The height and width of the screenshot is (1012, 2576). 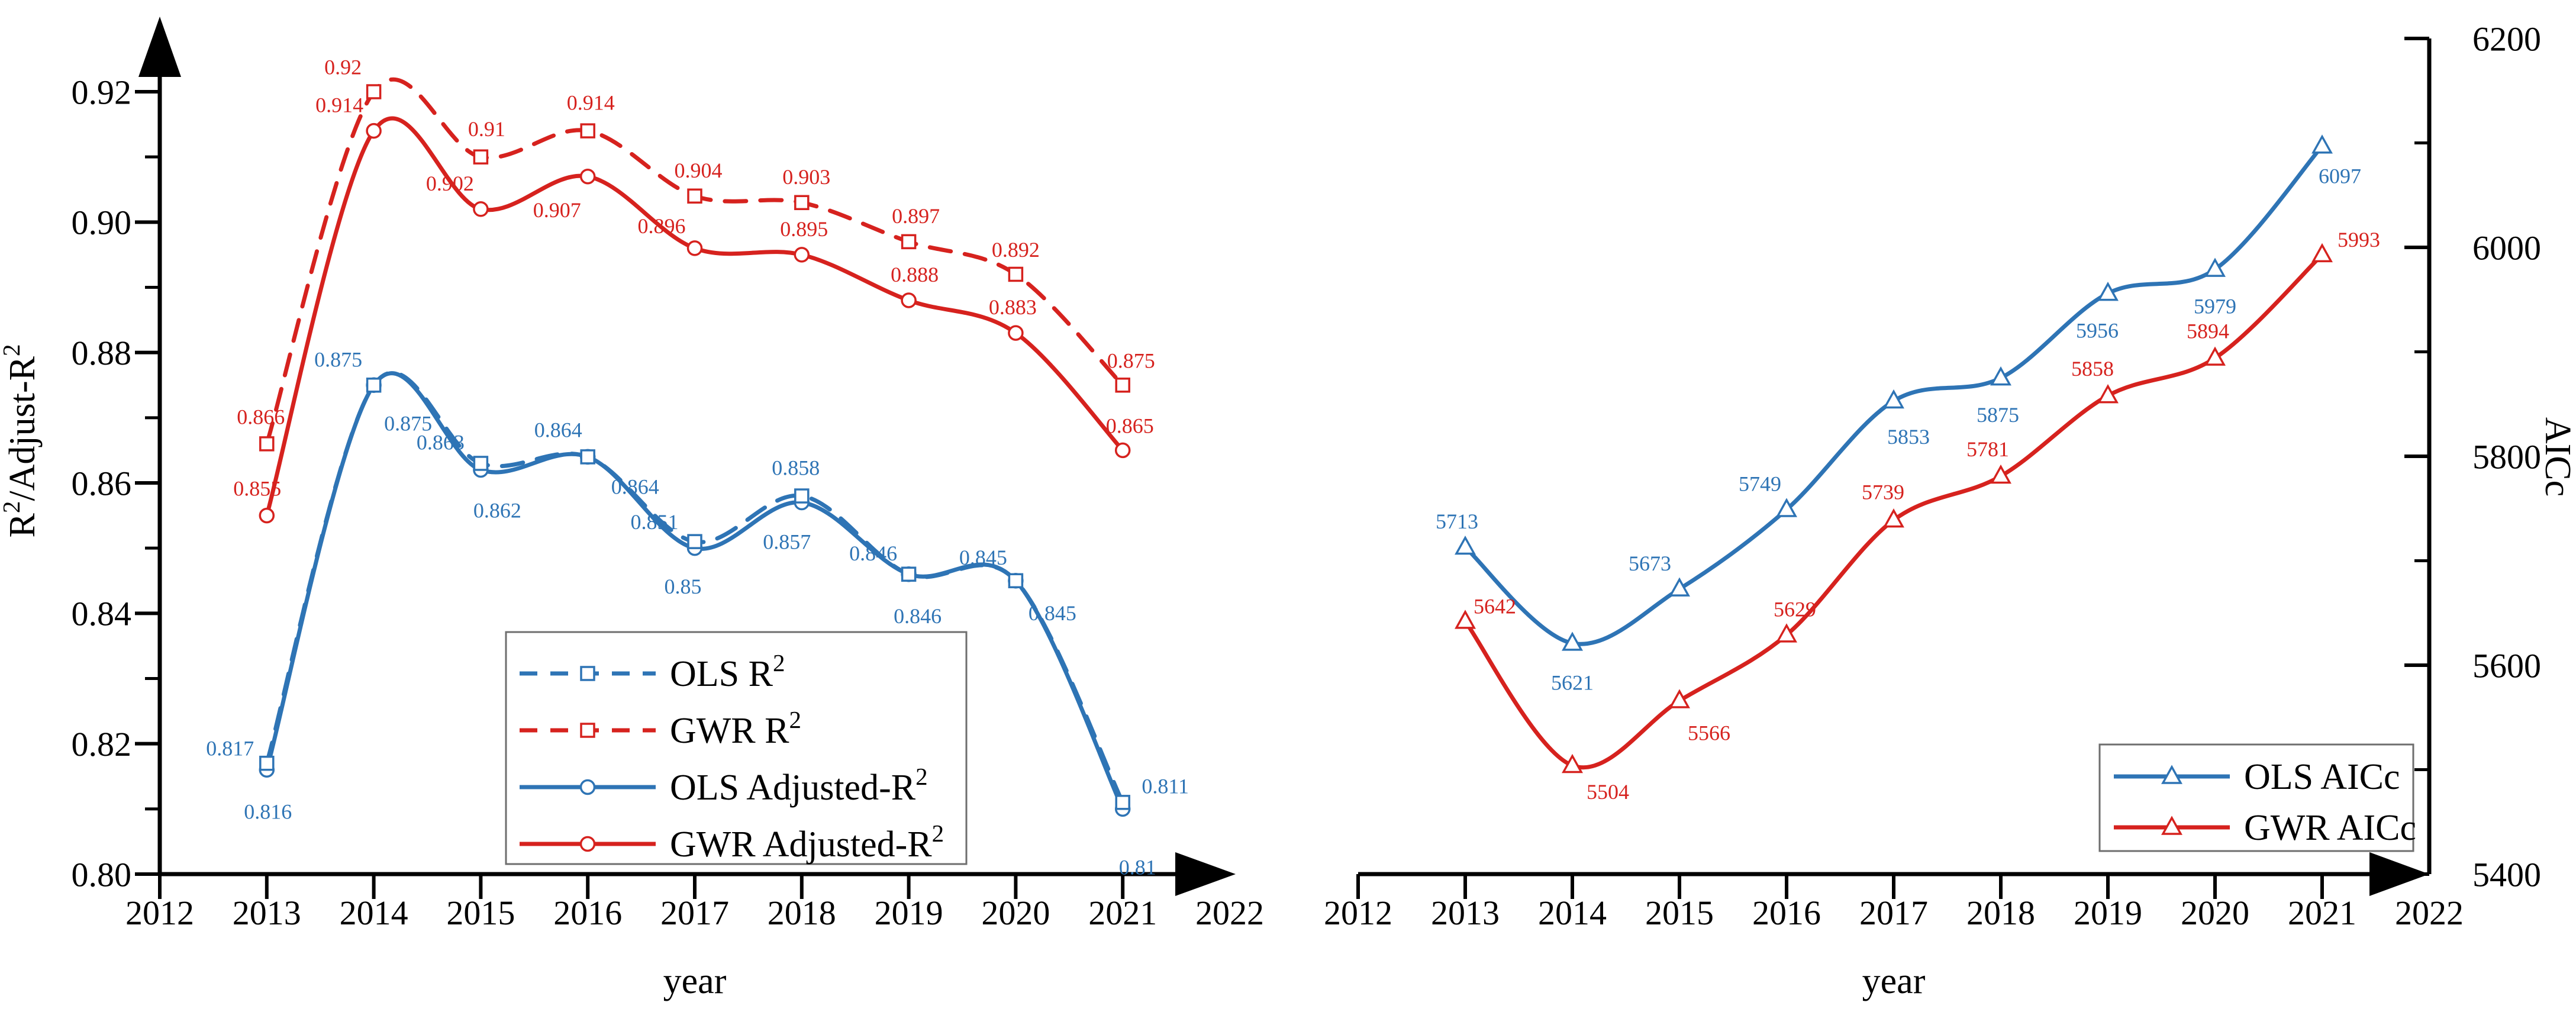 I want to click on legend-label: GWR Adjusted-R2, so click(x=807, y=842).